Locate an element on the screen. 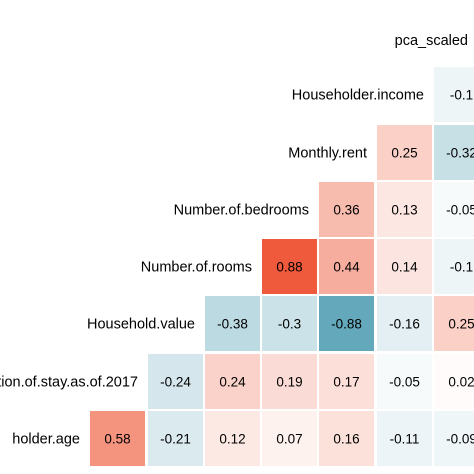 This screenshot has height=474, width=474. cell-value-label: -0.16 is located at coordinates (404, 324).